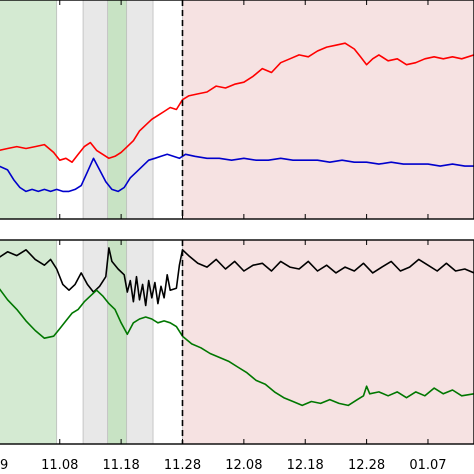 The image size is (474, 474). Describe the element at coordinates (4, 465) in the screenshot. I see `x-tick-label: 9` at that location.